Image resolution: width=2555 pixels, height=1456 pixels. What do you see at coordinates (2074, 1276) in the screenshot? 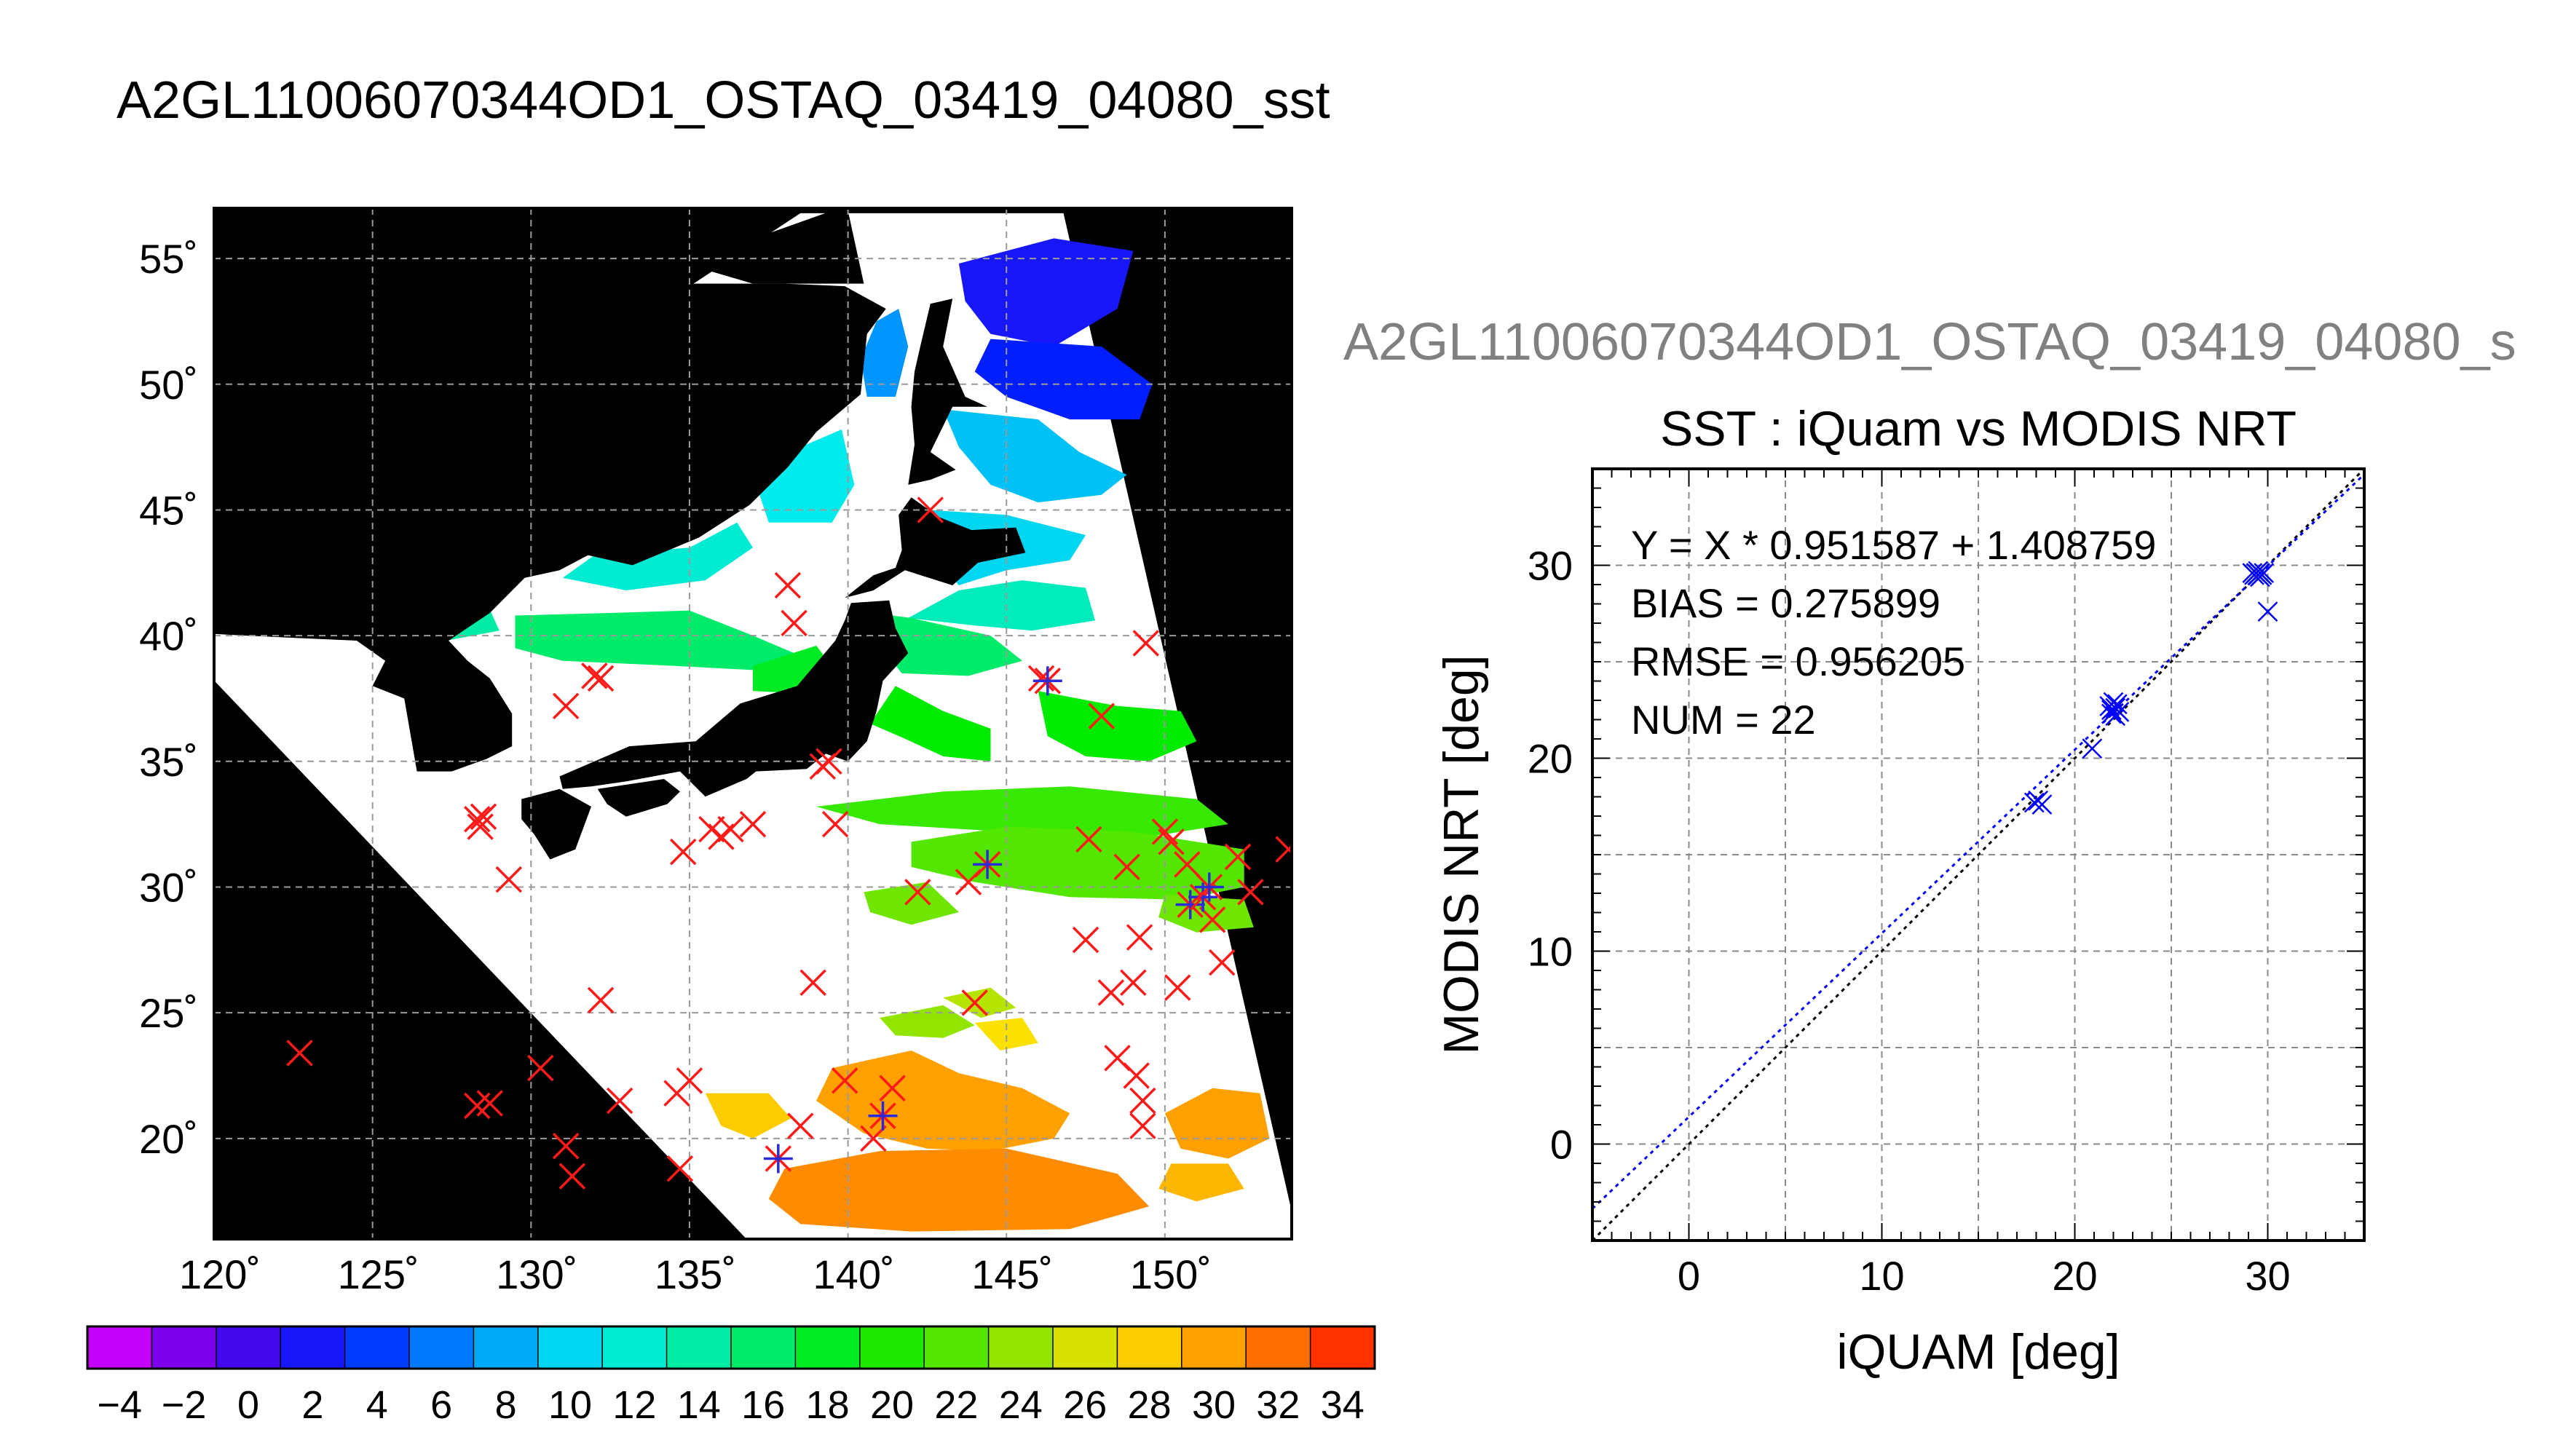
I see `scatter-x-tick-label: 20` at bounding box center [2074, 1276].